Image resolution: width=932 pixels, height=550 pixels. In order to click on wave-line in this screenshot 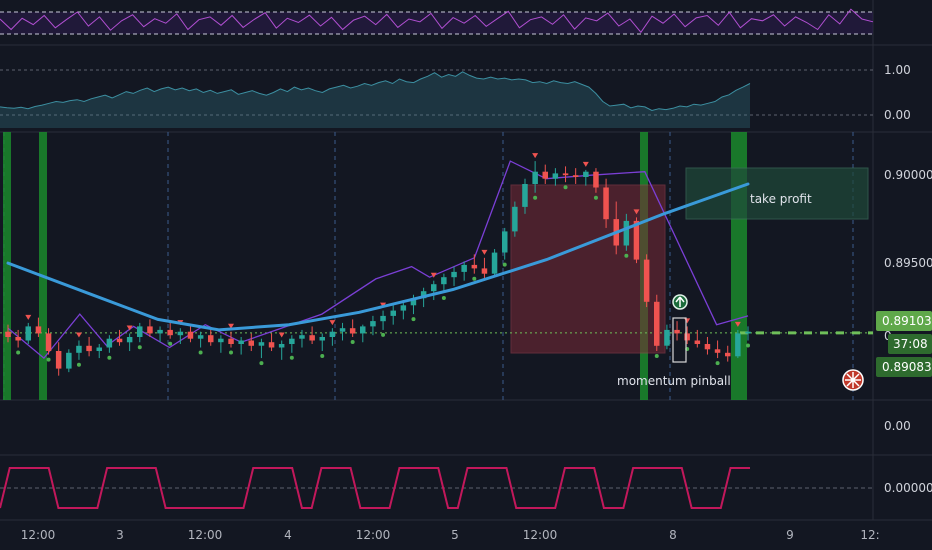, I will do `click(375, 91)`.